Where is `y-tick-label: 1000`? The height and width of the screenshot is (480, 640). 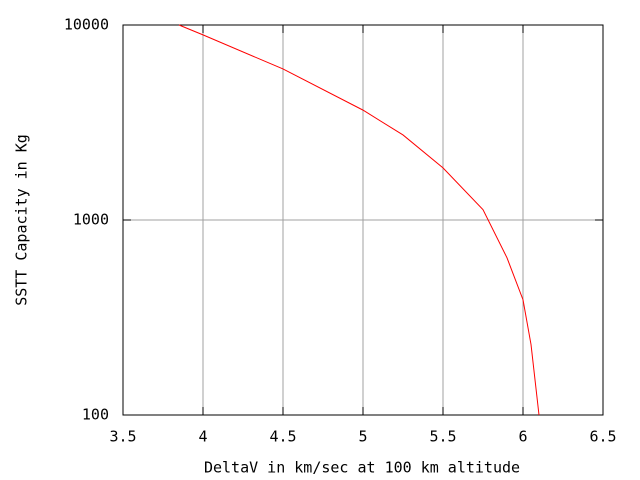
y-tick-label: 1000 is located at coordinates (91, 220).